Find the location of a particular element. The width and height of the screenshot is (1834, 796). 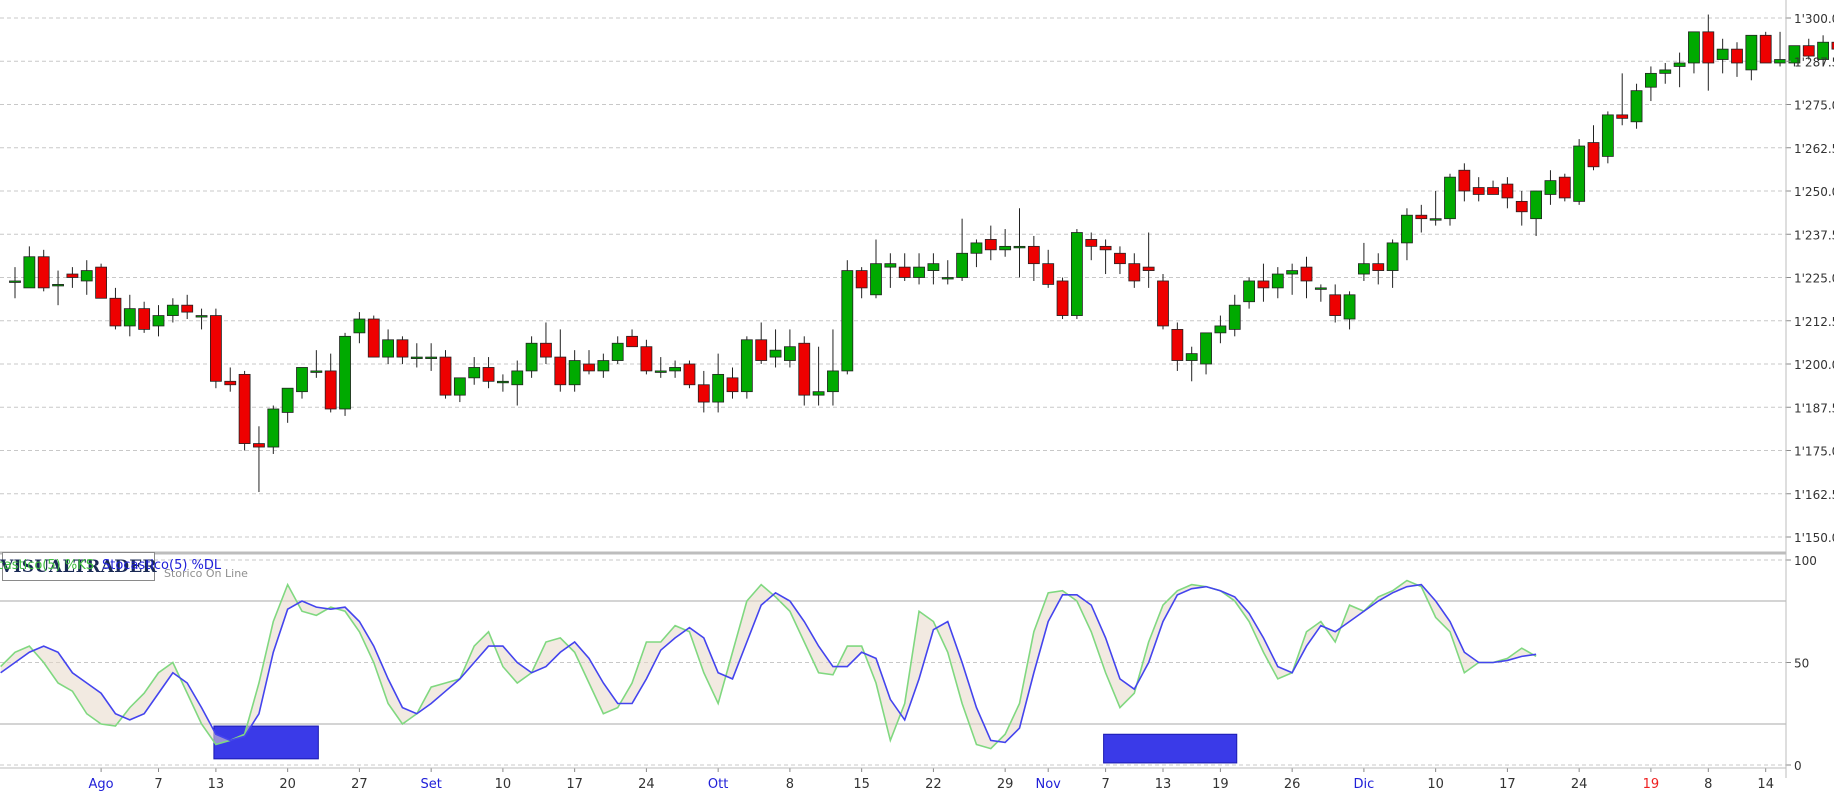

time-tick-label: Nov is located at coordinates (1049, 784).